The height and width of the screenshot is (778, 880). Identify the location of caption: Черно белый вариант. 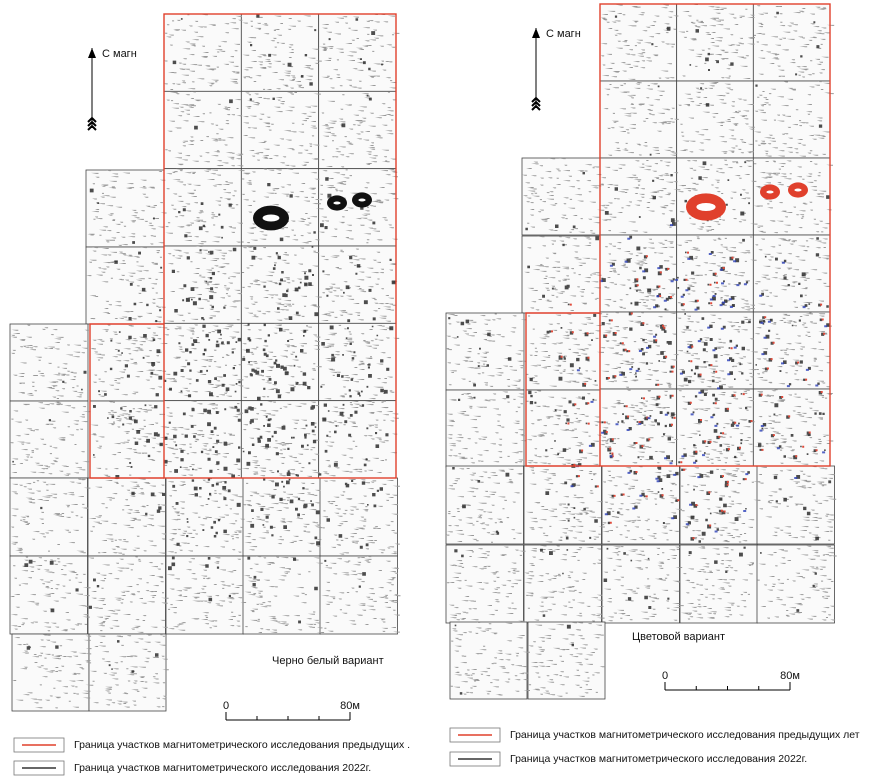
(328, 661).